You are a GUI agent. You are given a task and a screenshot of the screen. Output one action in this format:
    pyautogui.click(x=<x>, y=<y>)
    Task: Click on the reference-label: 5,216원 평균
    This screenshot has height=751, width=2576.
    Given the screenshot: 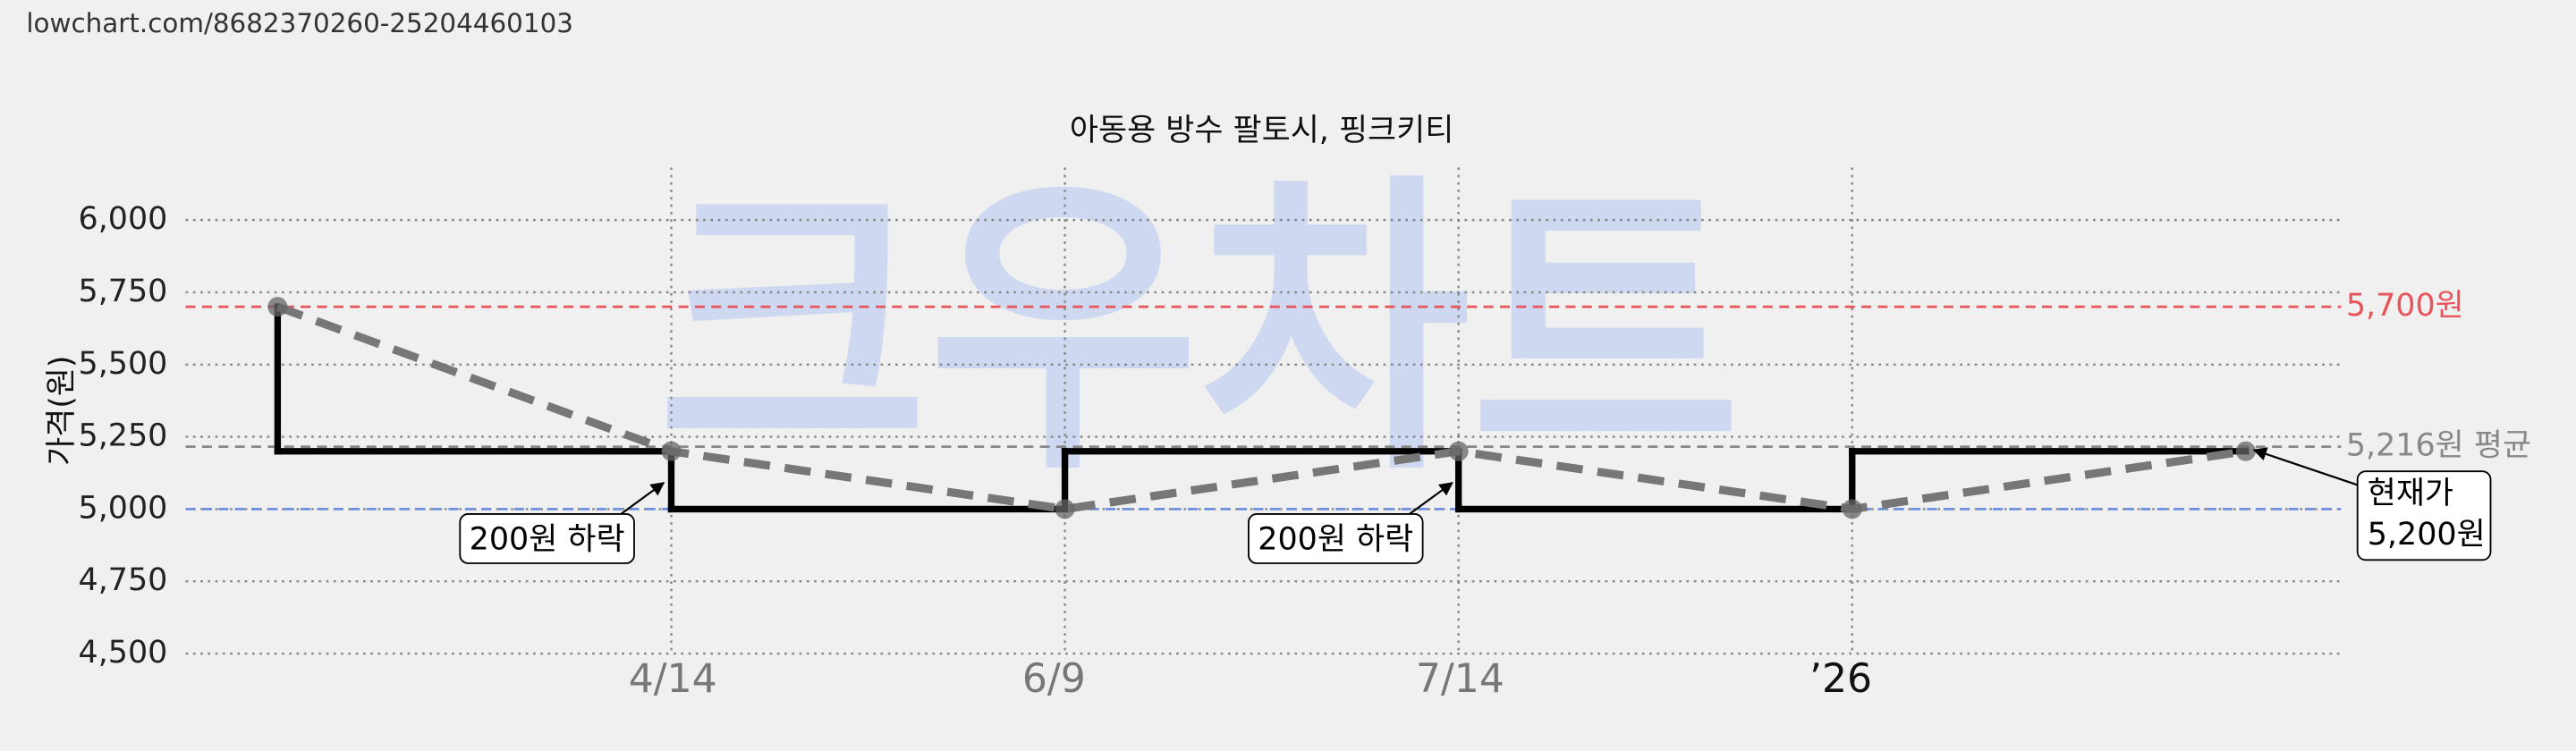 What is the action you would take?
    pyautogui.click(x=2438, y=446)
    